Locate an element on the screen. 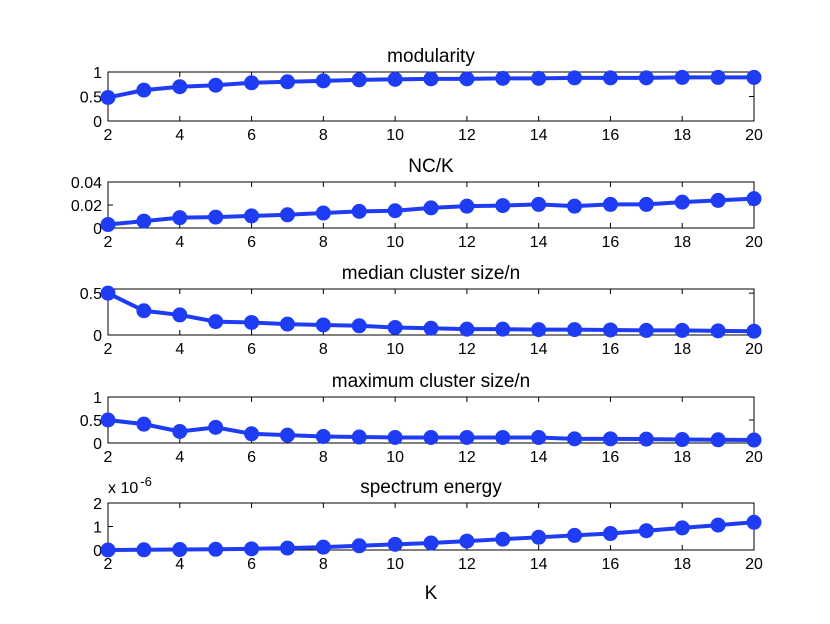 The image size is (830, 624). panel-2: NC/K 2 4 6 8 10 12 14 16 18 20 0 0.02 0.04 is located at coordinates (417, 203).